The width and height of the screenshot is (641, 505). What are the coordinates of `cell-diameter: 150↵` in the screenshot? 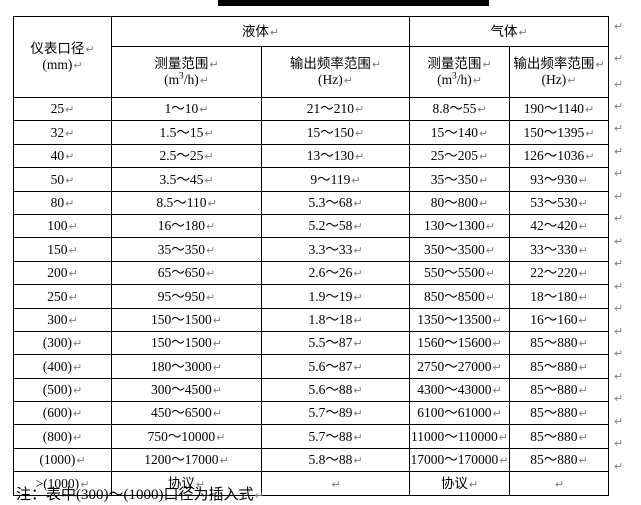 It's located at (62, 249).